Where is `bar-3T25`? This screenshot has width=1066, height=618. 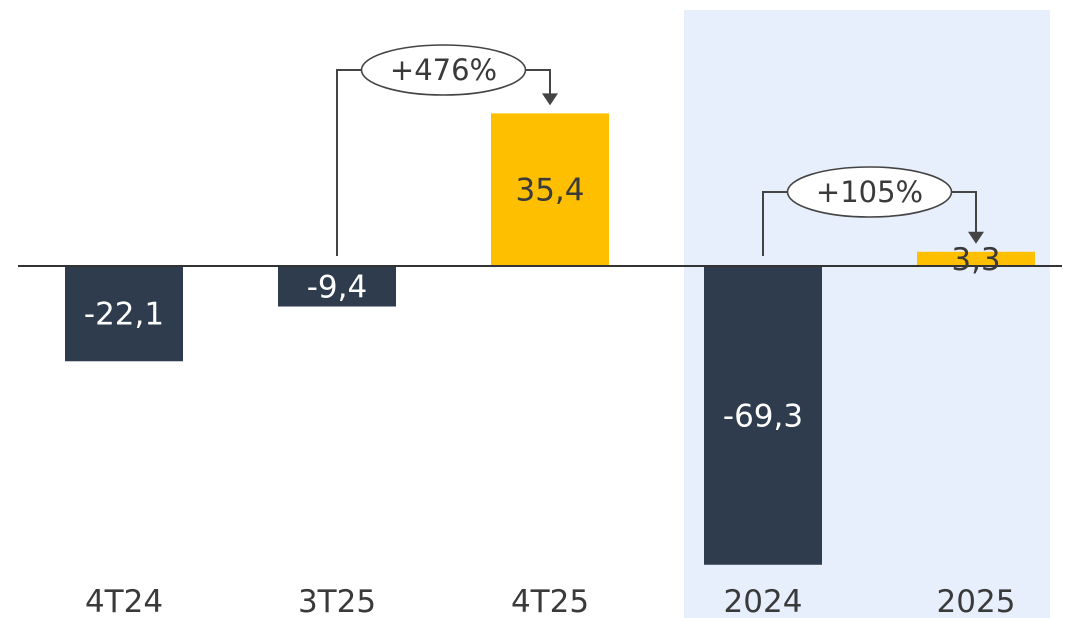
bar-3T25 is located at coordinates (337, 286).